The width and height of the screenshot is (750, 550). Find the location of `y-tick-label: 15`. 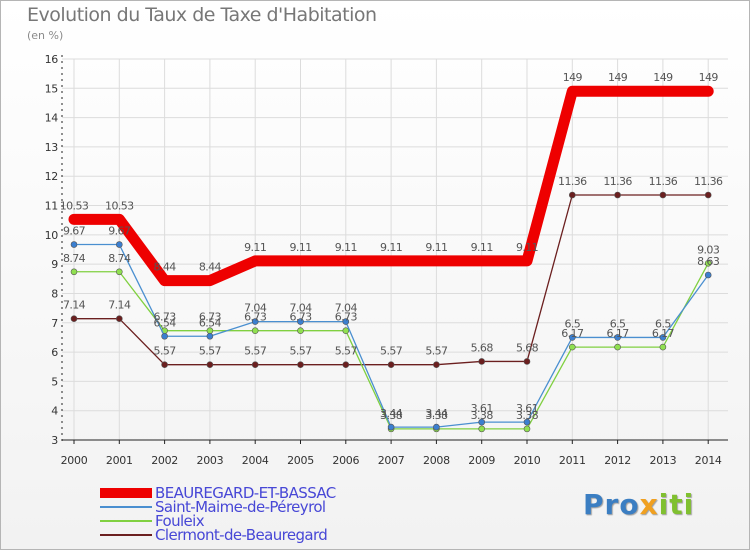

y-tick-label: 15 is located at coordinates (52, 88).